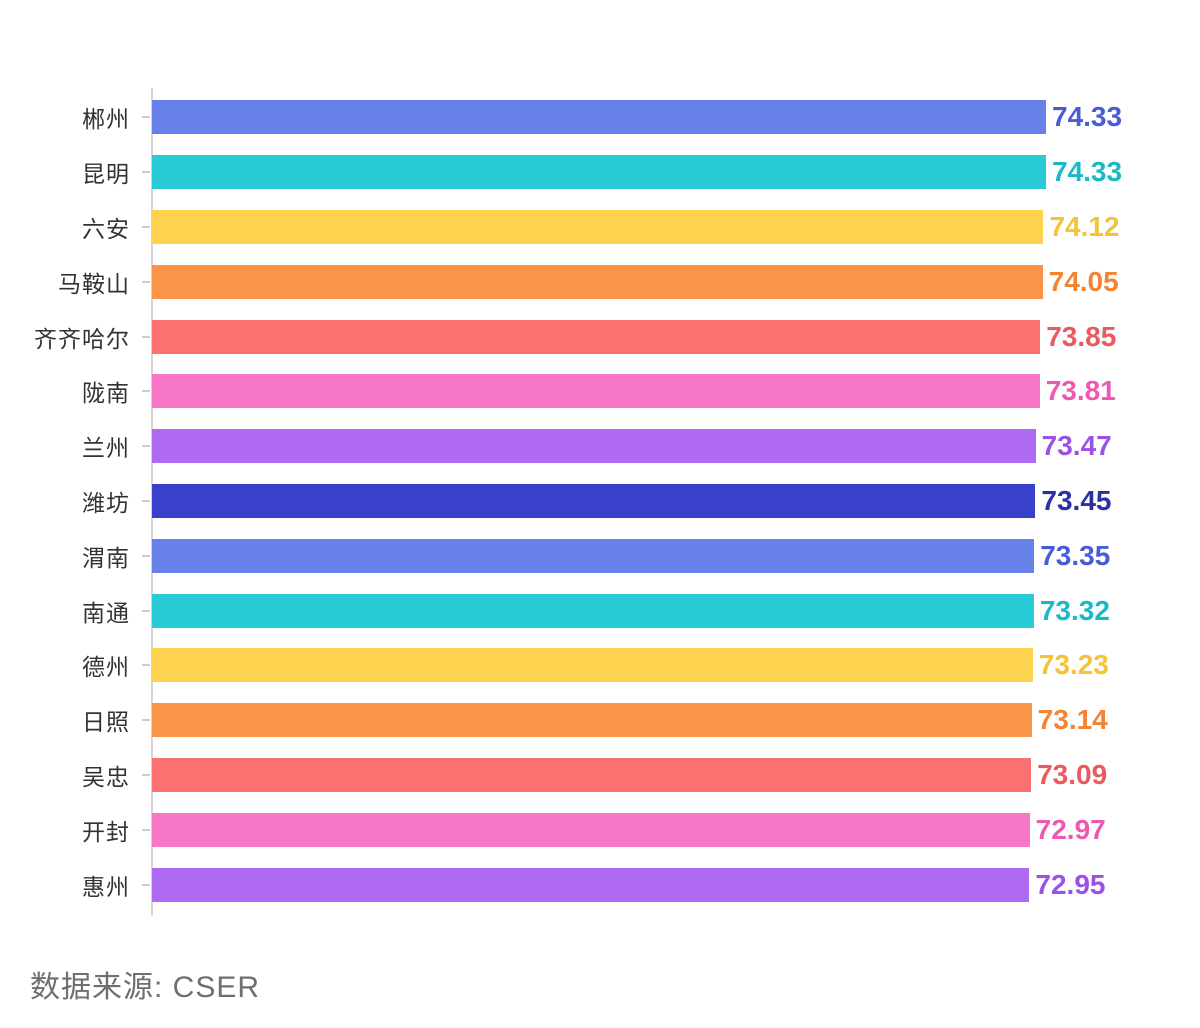 This screenshot has height=1028, width=1200. What do you see at coordinates (106, 612) in the screenshot?
I see `category-label: 南通` at bounding box center [106, 612].